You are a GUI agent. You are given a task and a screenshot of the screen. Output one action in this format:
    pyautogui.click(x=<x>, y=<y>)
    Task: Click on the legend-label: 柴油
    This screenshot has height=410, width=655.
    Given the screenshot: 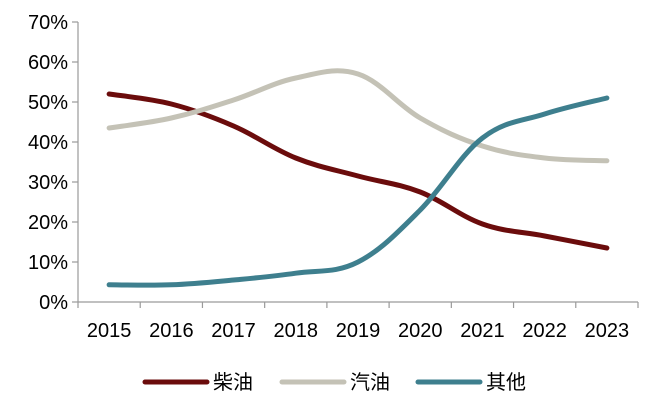 What is the action you would take?
    pyautogui.click(x=233, y=382)
    